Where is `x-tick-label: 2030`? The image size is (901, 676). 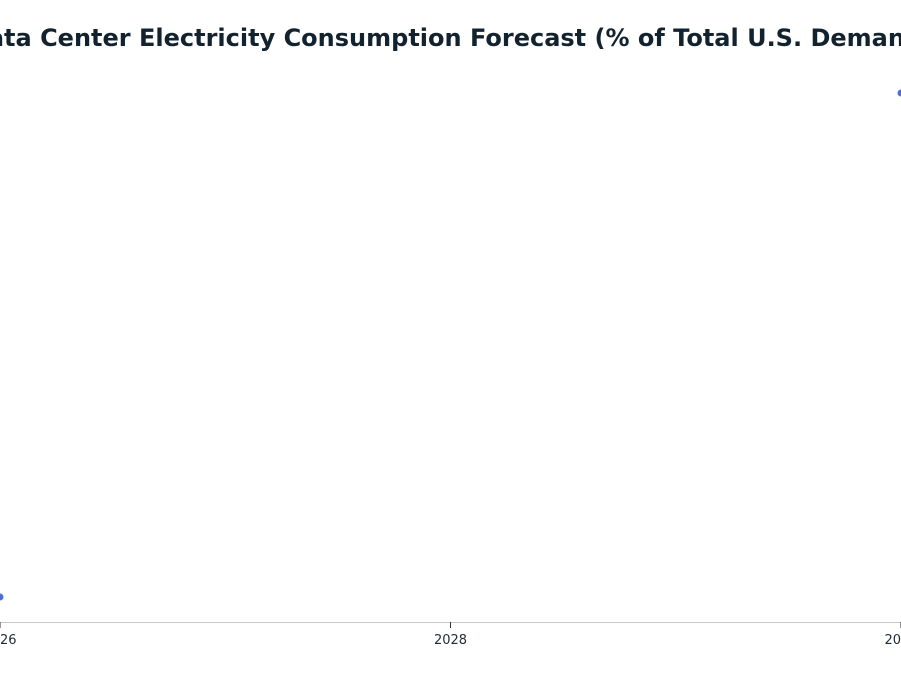
x-tick-label: 2030 is located at coordinates (892, 640).